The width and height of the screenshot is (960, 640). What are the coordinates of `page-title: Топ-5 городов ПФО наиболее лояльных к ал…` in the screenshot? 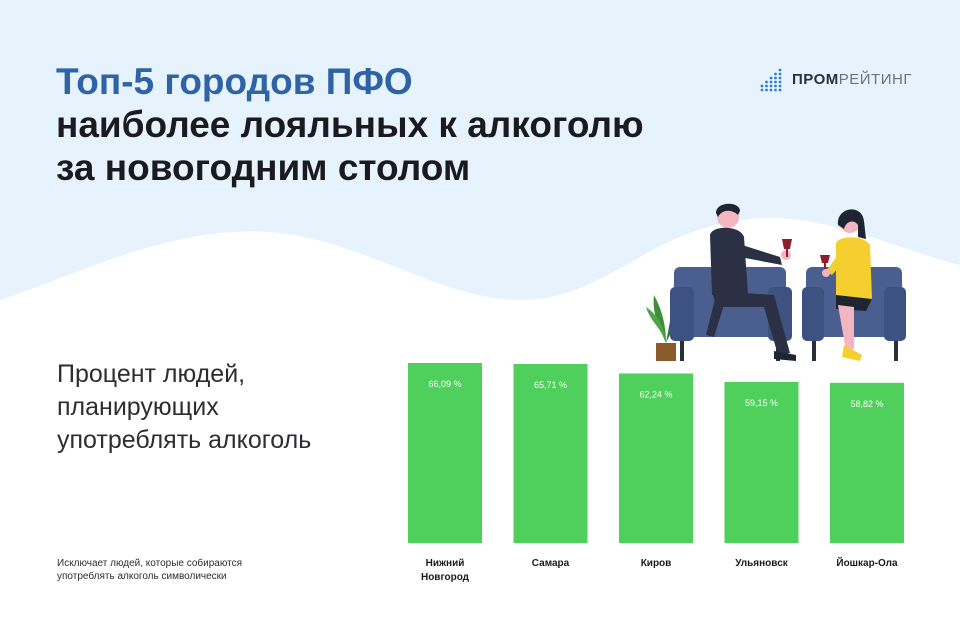 It's located at (350, 124).